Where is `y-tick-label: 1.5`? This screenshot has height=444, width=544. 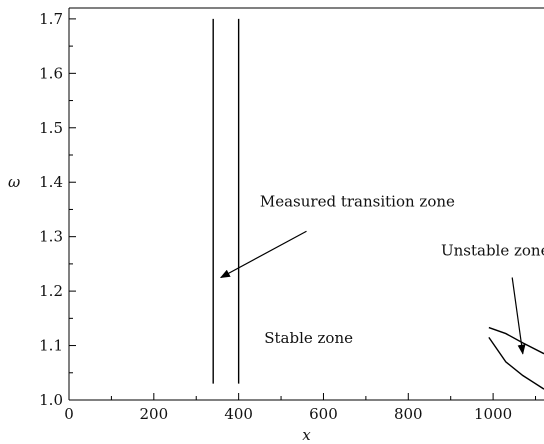
y-tick-label: 1.5 is located at coordinates (51, 128).